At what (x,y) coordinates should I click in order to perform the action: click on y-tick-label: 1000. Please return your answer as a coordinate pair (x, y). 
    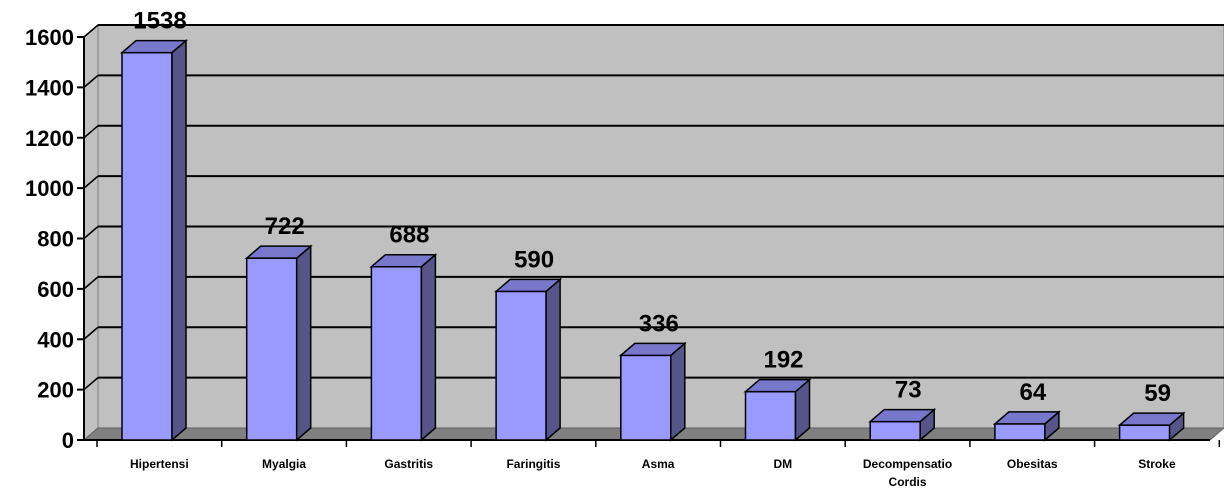
    Looking at the image, I should click on (49, 188).